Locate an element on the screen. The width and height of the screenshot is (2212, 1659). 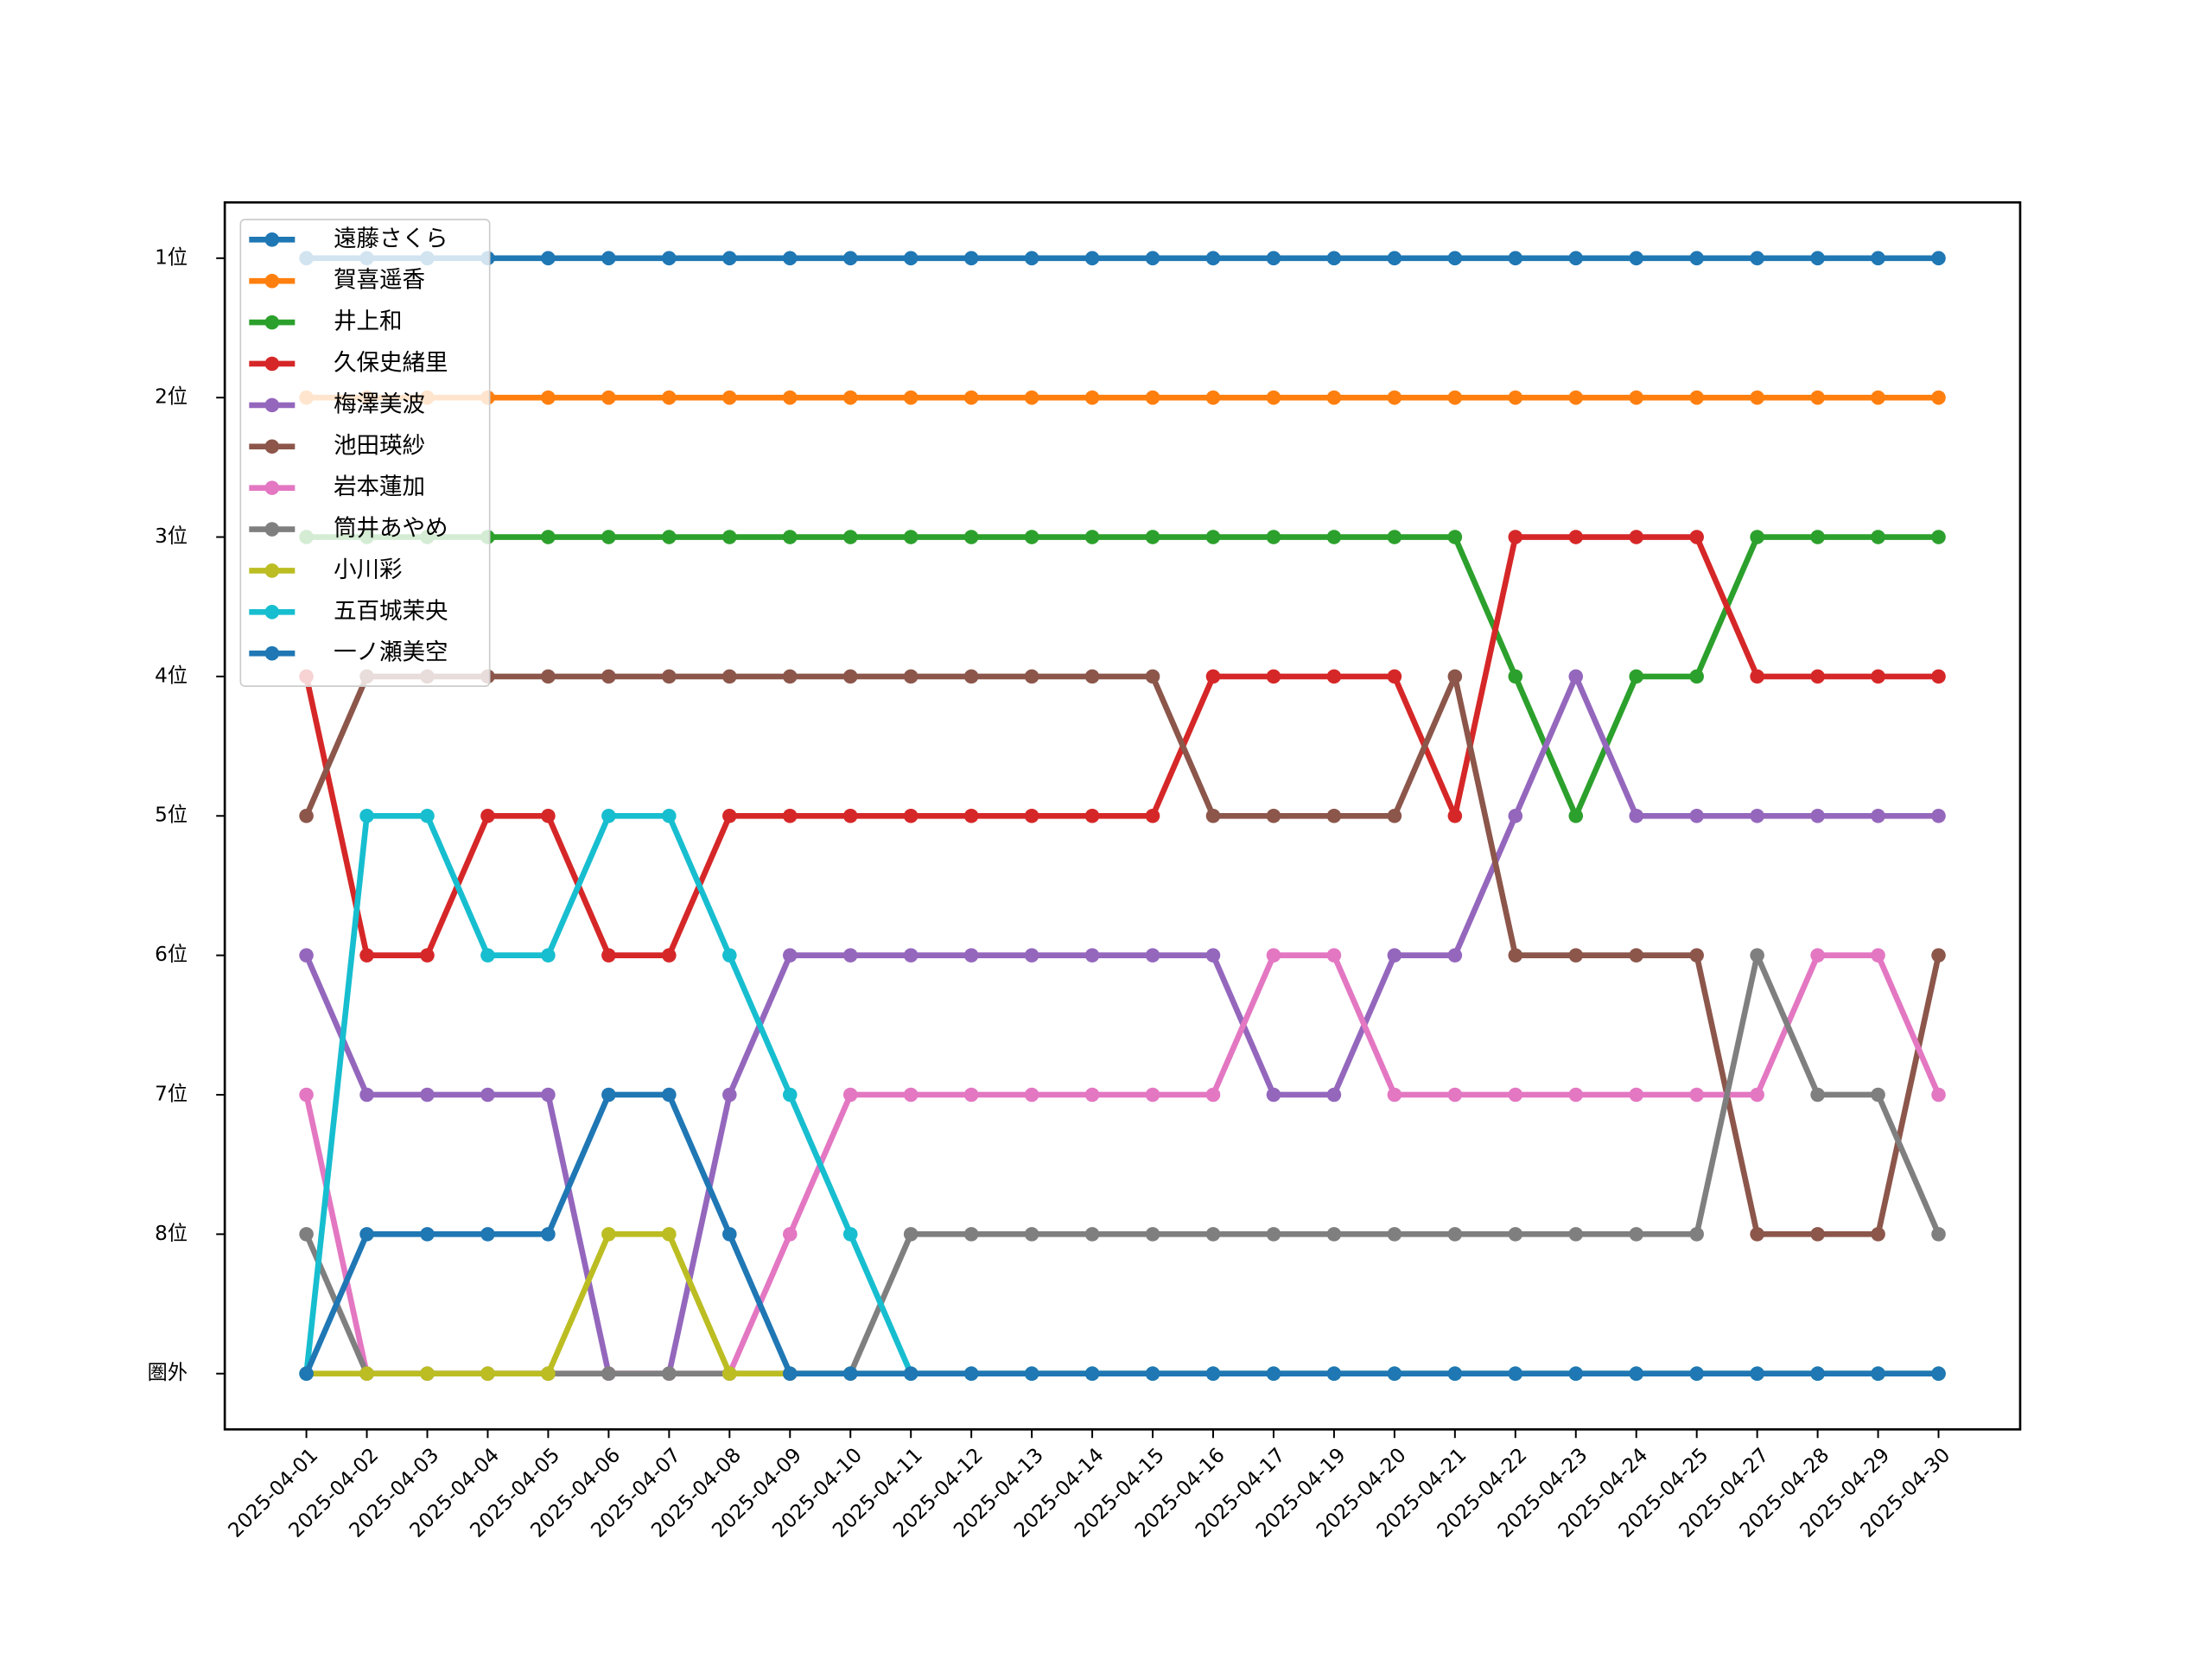
y-tick-label: 4位 is located at coordinates (171, 675).